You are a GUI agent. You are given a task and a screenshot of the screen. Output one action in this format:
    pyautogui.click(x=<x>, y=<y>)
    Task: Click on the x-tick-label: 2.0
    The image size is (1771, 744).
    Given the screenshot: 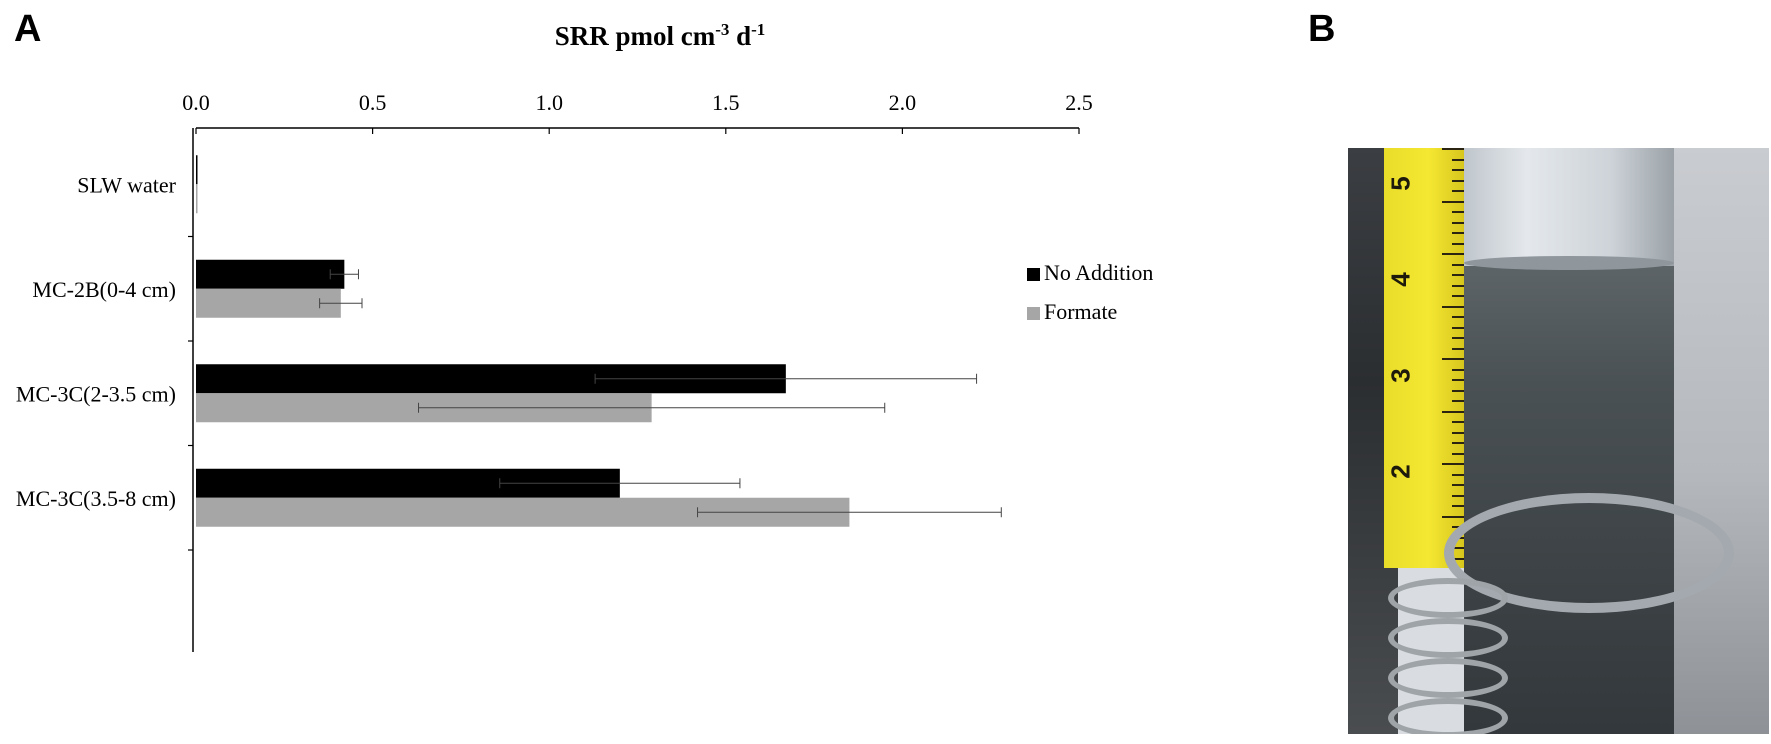 What is the action you would take?
    pyautogui.click(x=903, y=102)
    